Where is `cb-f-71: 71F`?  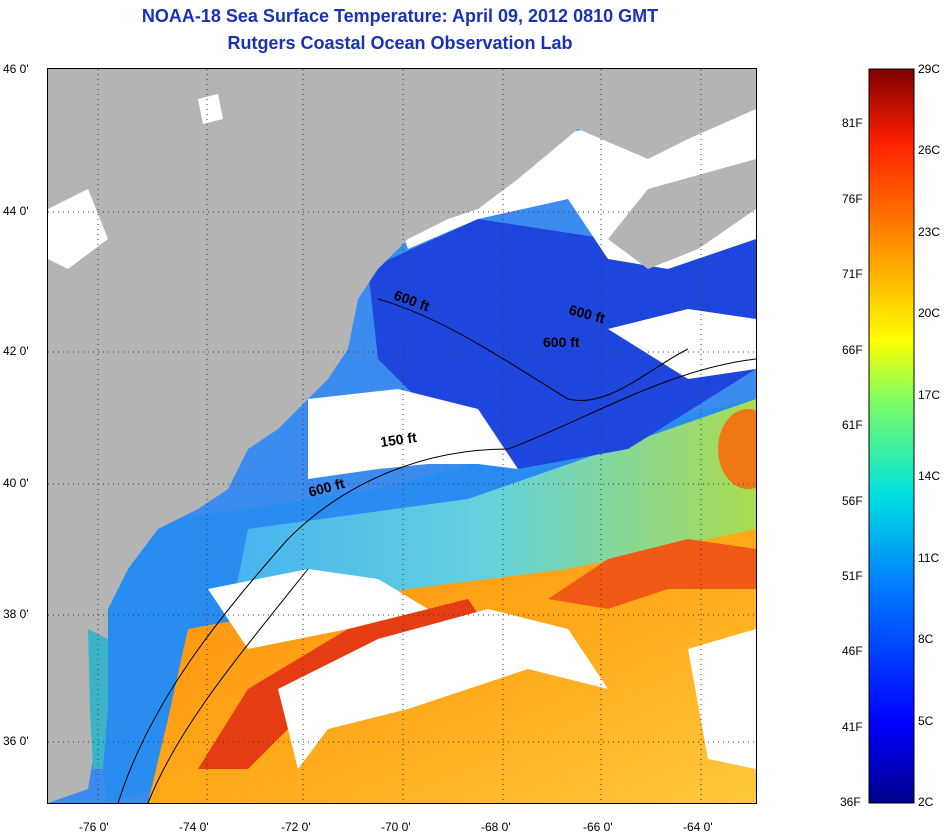 cb-f-71: 71F is located at coordinates (852, 274).